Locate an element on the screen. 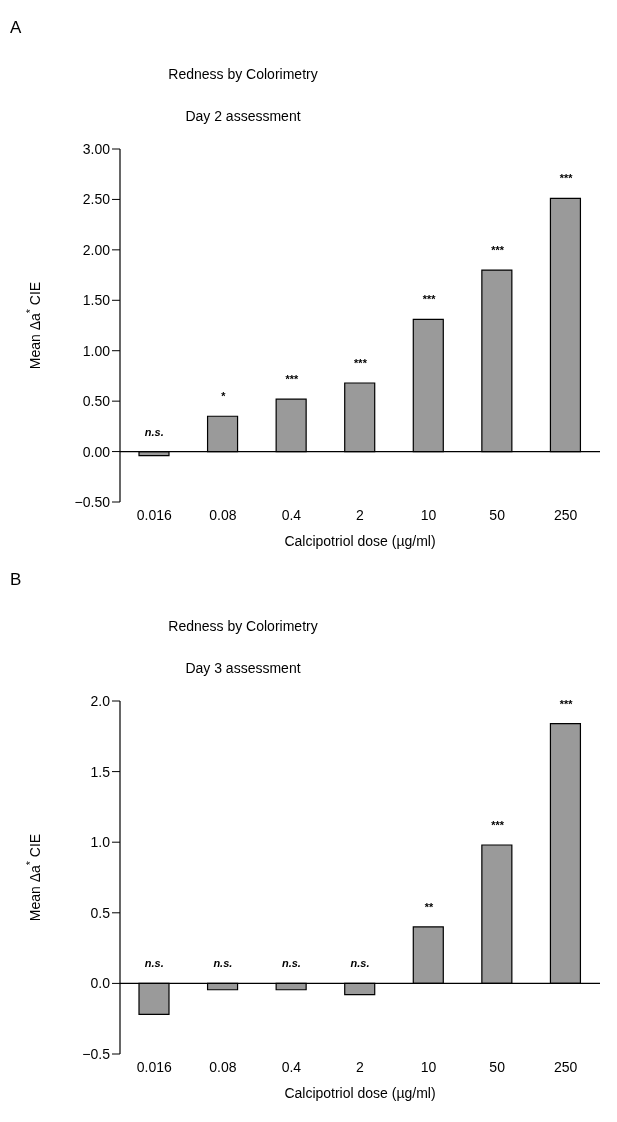  y-tick-label: −0.5 is located at coordinates (96, 1053).